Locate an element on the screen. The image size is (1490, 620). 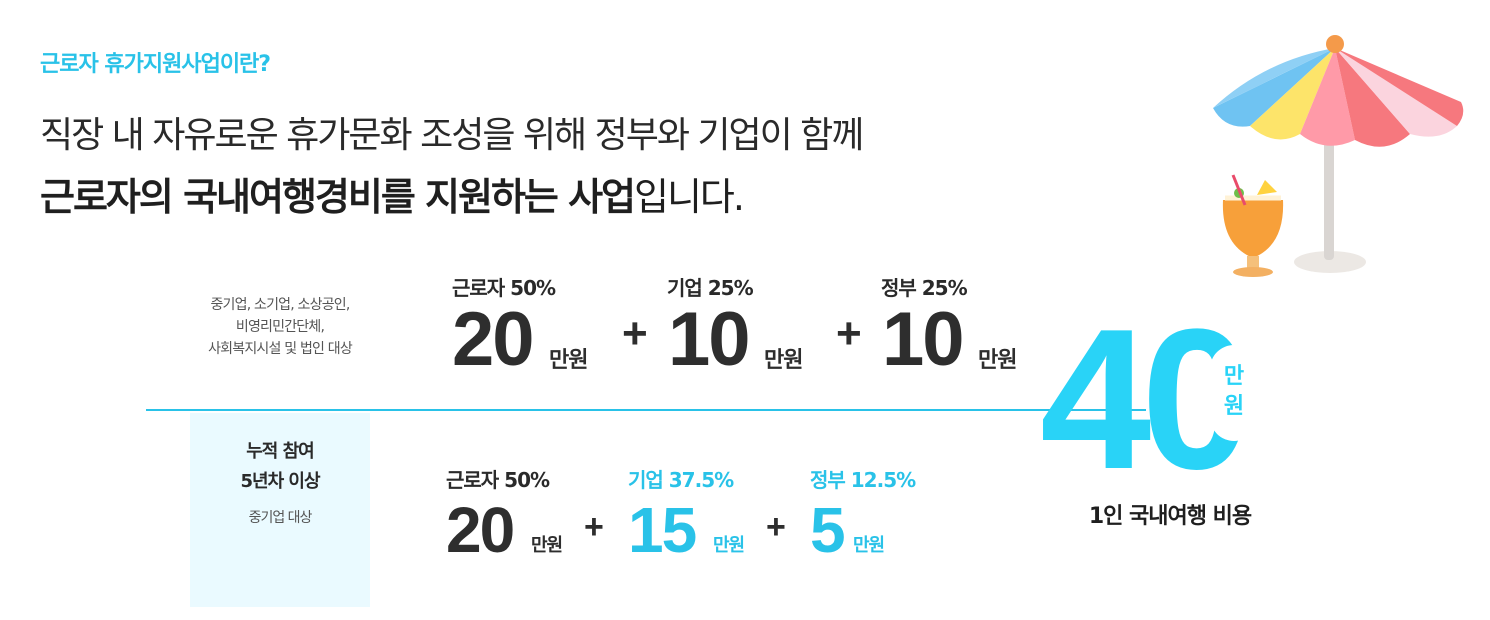
longterm-tier-title: 누적 참여 5년차 이상 is located at coordinates (280, 467).